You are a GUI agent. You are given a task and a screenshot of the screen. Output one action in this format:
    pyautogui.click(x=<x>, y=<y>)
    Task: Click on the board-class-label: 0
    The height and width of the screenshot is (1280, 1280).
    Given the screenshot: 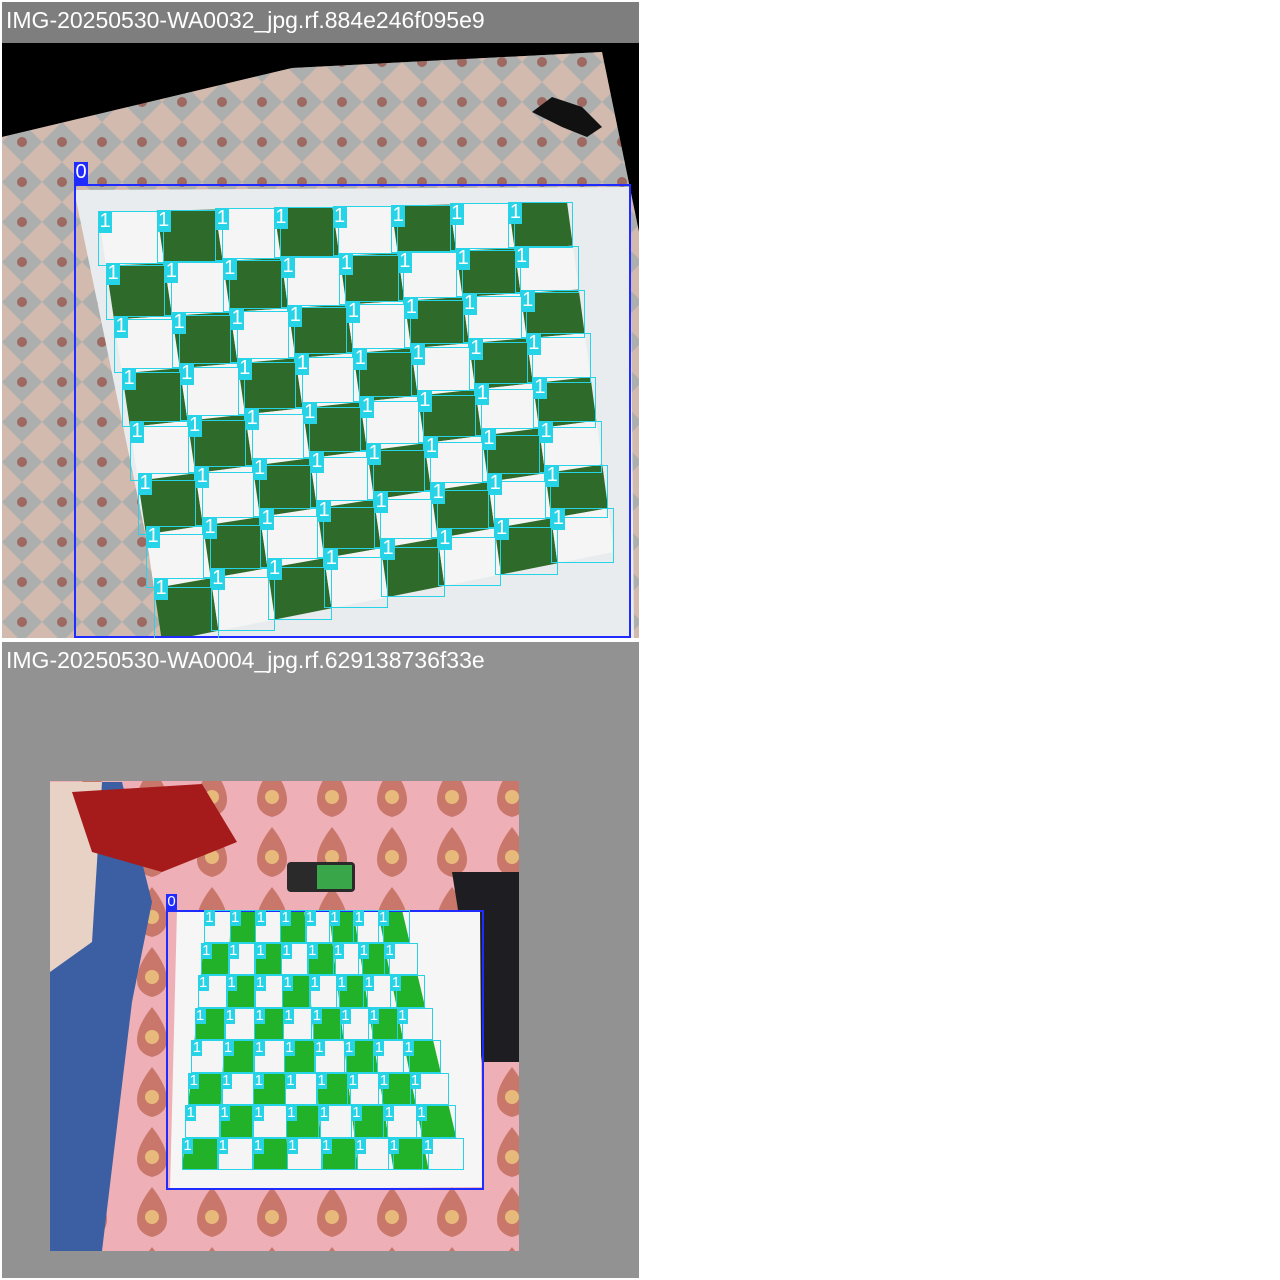 What is the action you would take?
    pyautogui.click(x=81, y=172)
    